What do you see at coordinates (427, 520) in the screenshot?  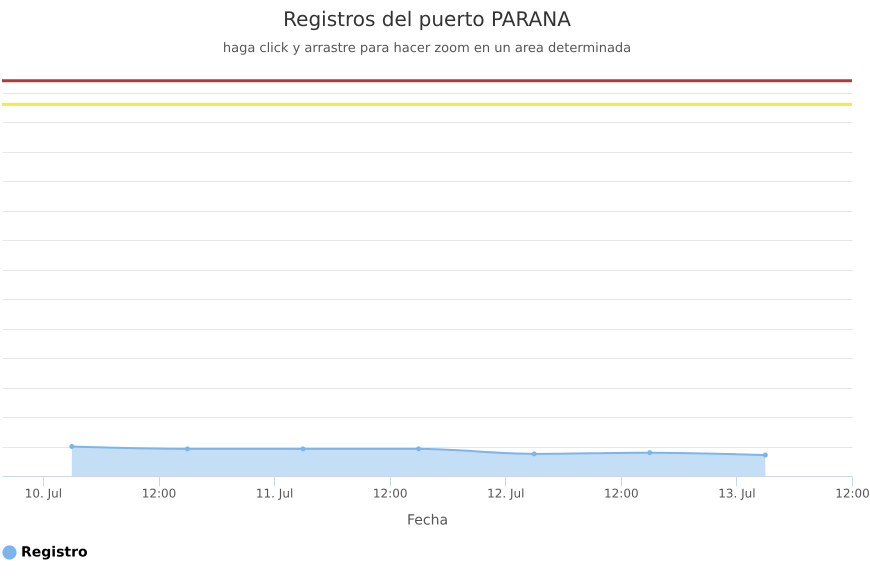 I see `x-axis-title: Fecha` at bounding box center [427, 520].